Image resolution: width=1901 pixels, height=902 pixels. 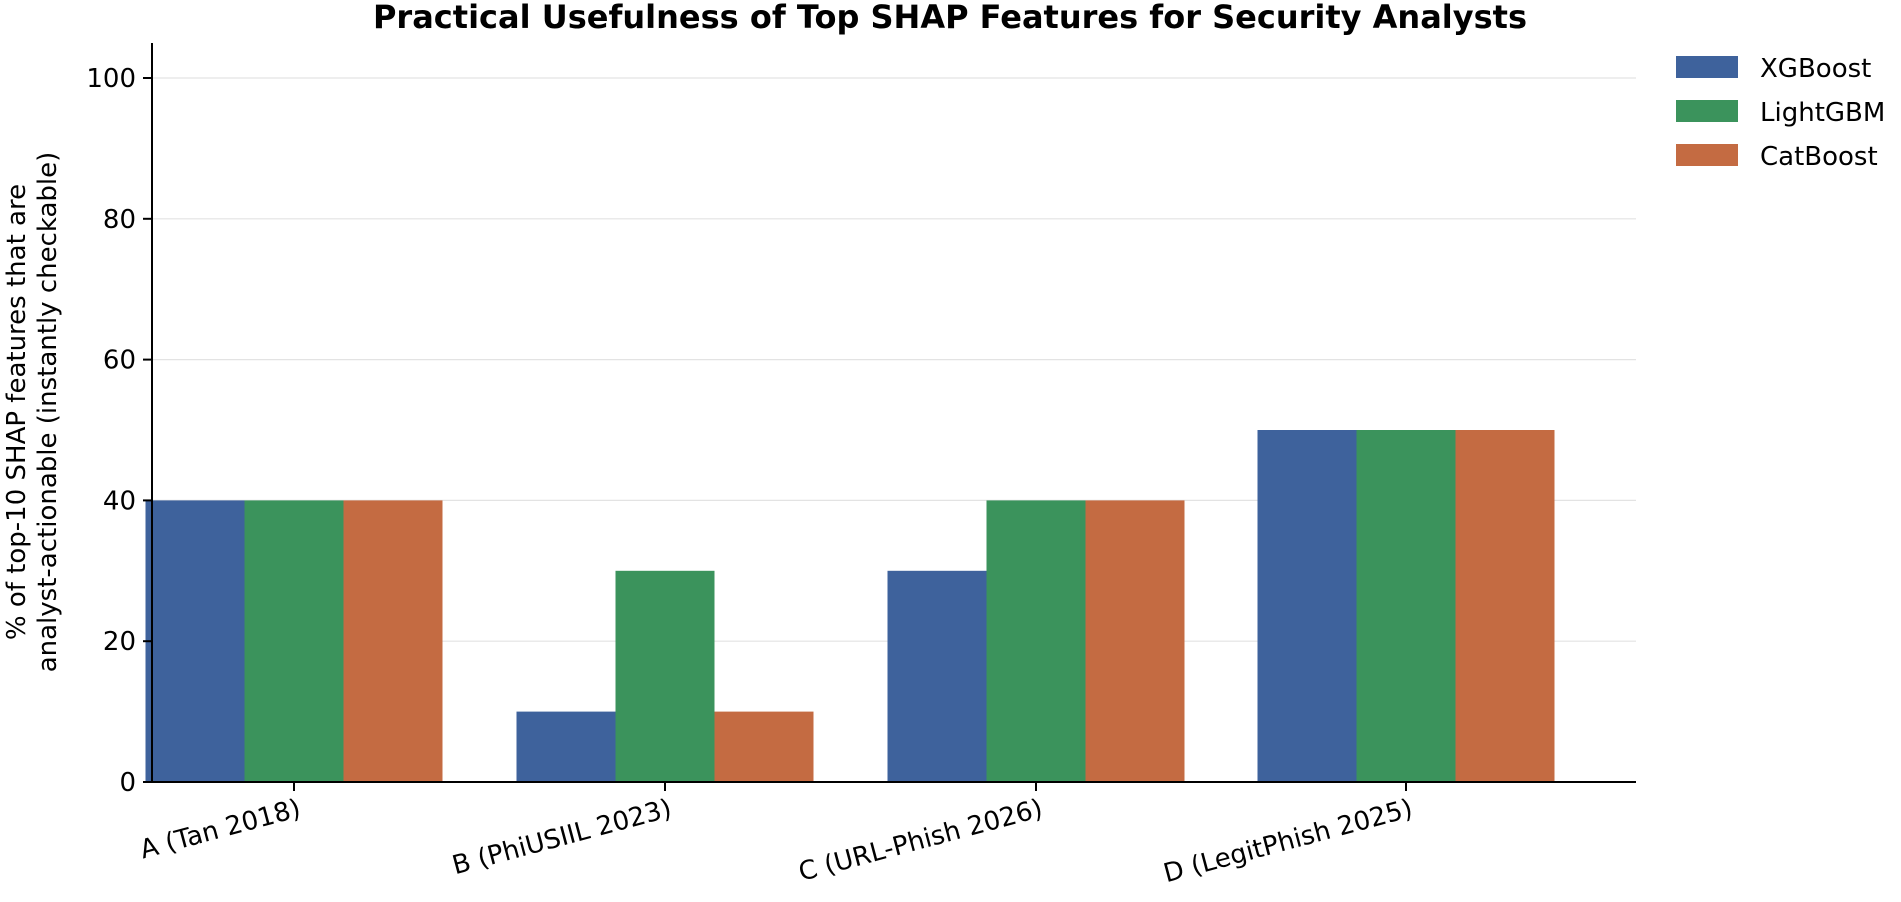 What do you see at coordinates (1819, 157) in the screenshot?
I see `legend-label-catboost: CatBoost` at bounding box center [1819, 157].